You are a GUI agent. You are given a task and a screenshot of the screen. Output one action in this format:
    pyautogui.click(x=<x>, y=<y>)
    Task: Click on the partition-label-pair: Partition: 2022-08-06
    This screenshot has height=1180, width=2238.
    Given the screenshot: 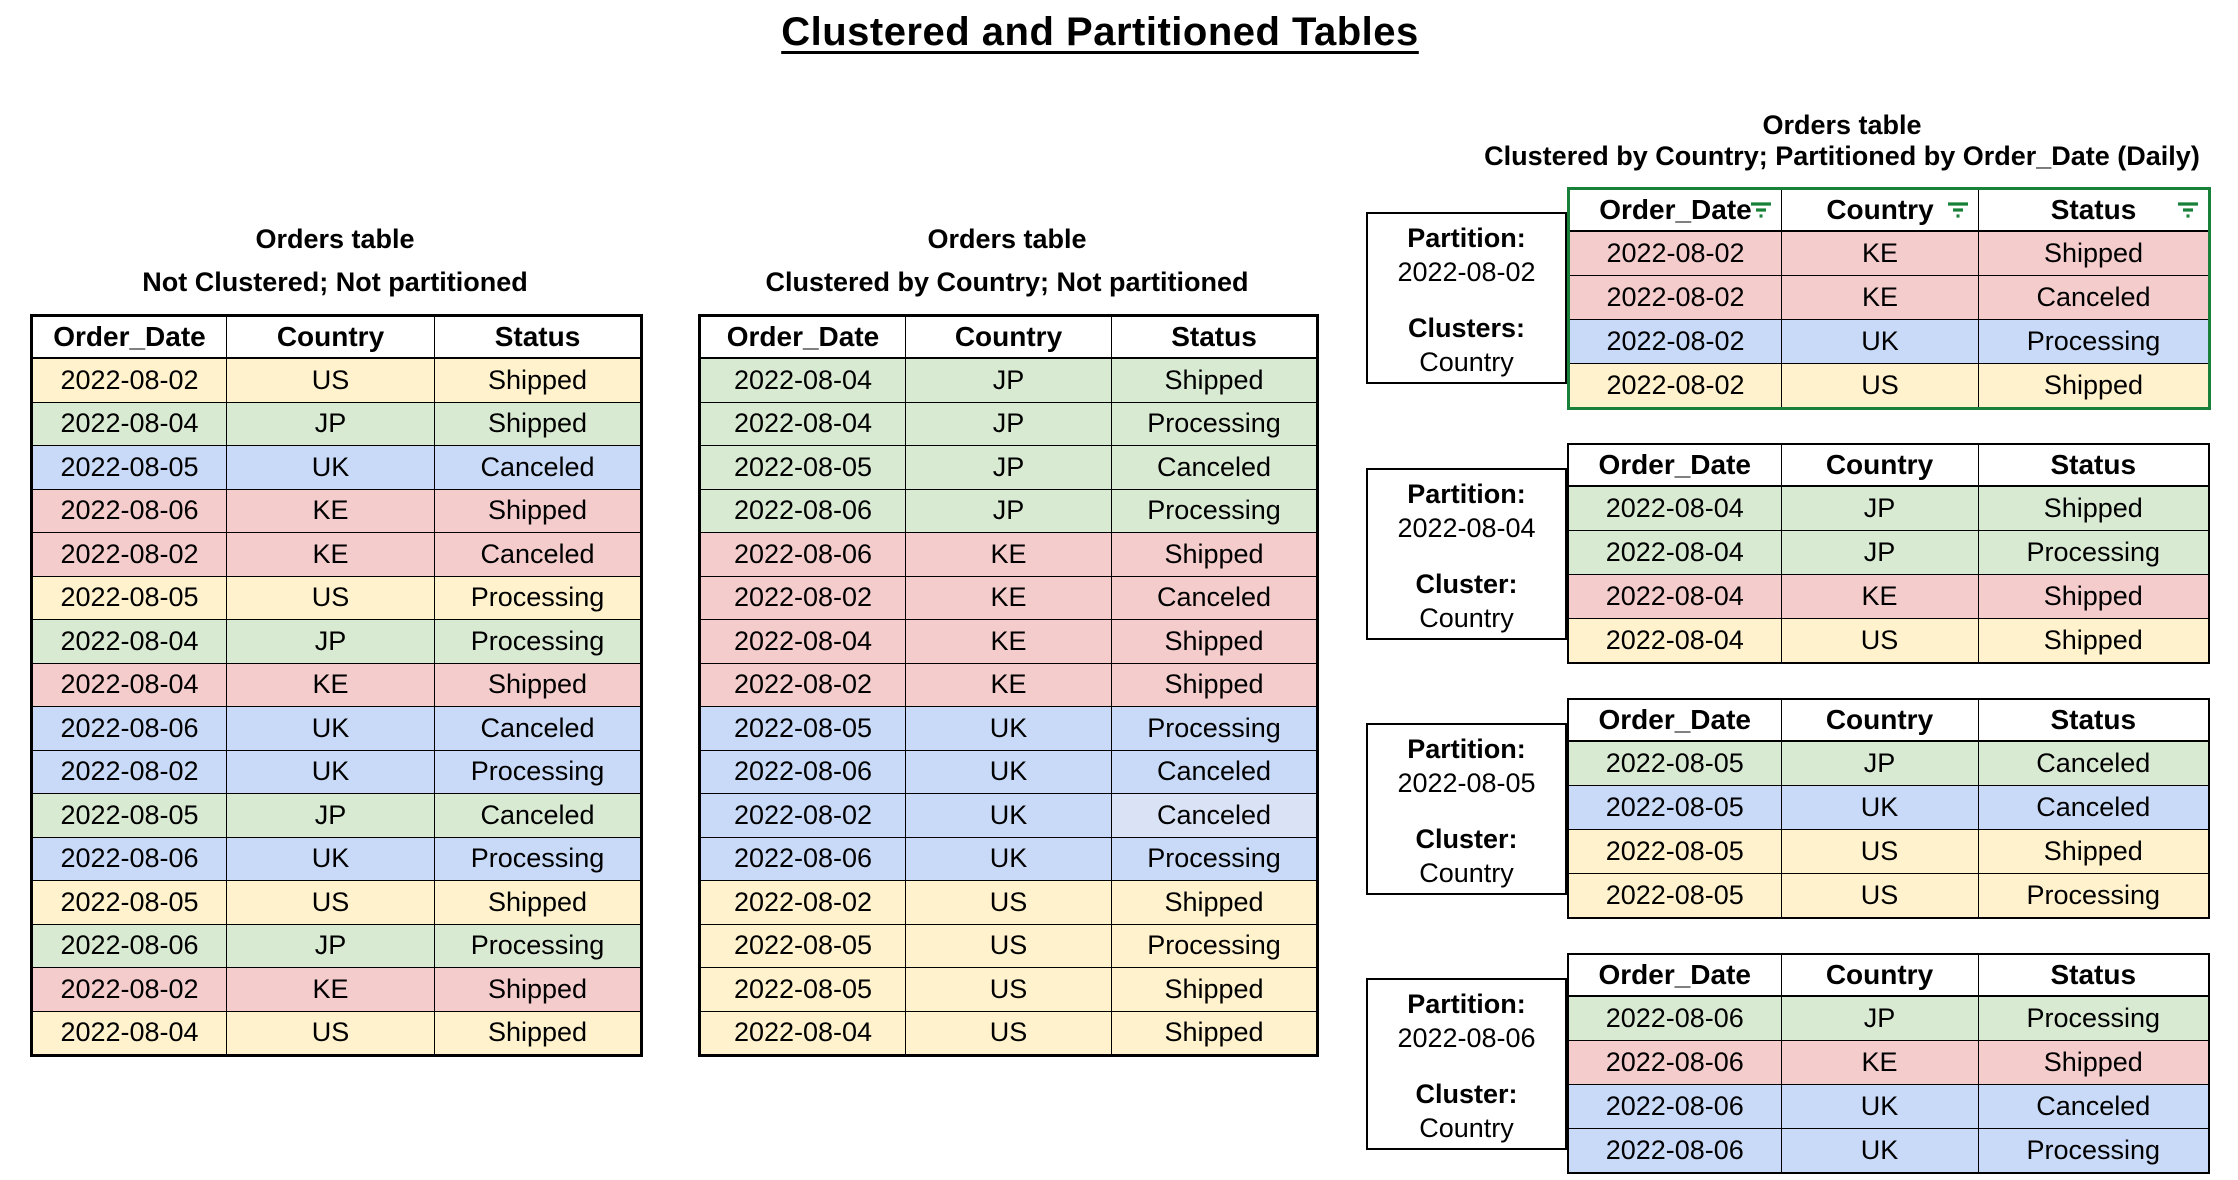 What is the action you would take?
    pyautogui.click(x=1466, y=1021)
    